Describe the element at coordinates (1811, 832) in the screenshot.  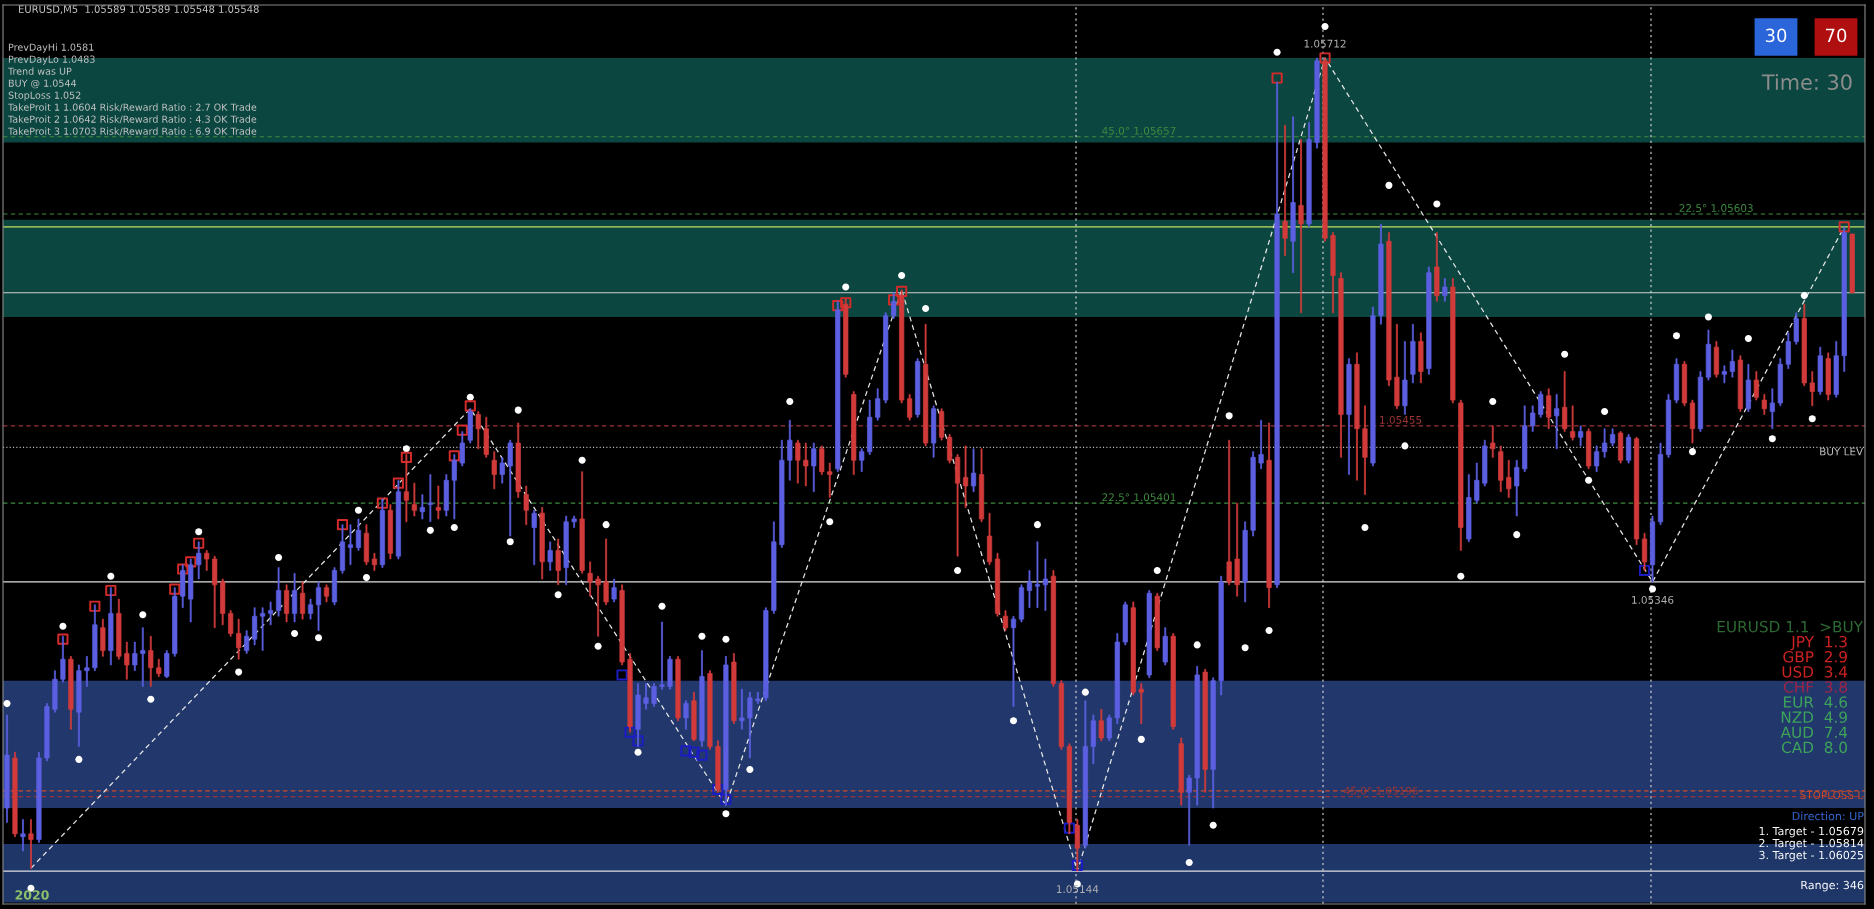
I see `annotation: 1. Target - 1.05679` at that location.